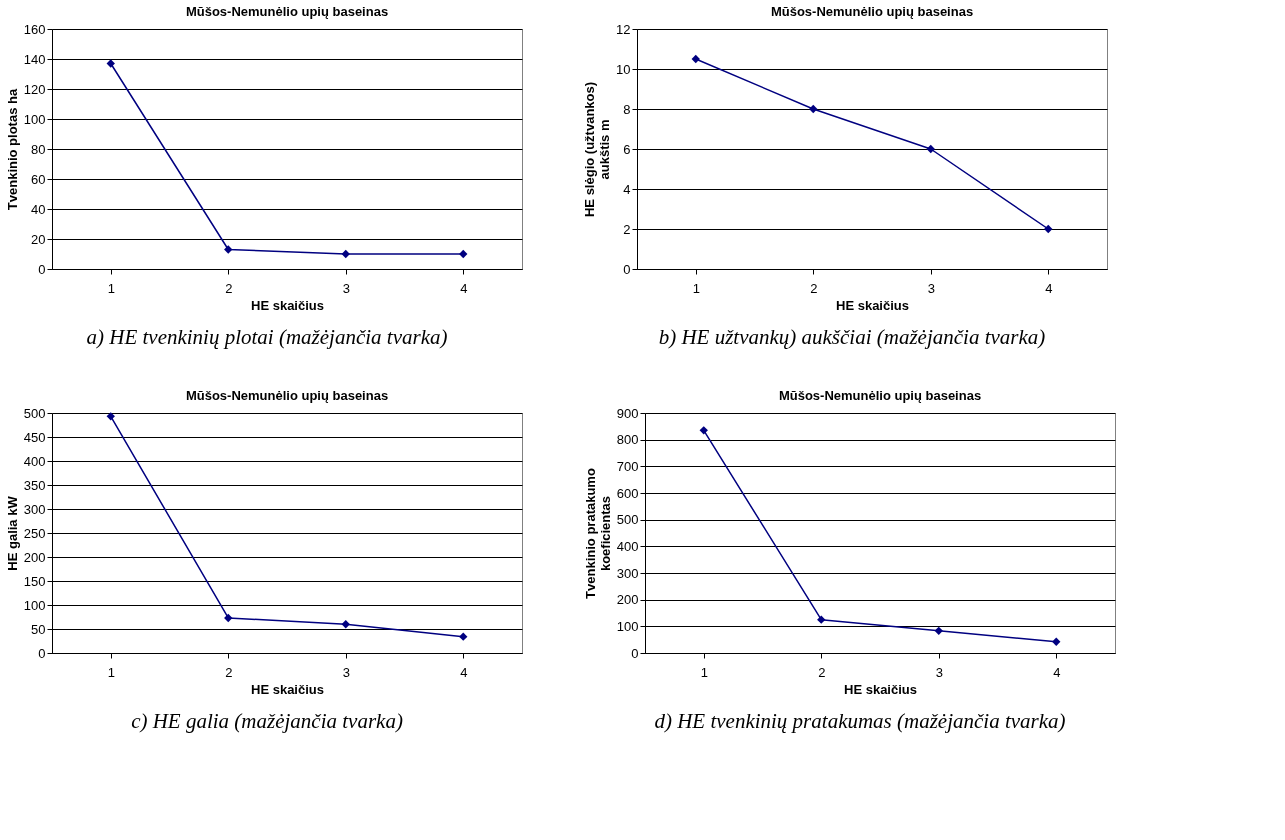 The width and height of the screenshot is (1285, 840). Describe the element at coordinates (627, 229) in the screenshot. I see `y-tick-label: 2` at that location.